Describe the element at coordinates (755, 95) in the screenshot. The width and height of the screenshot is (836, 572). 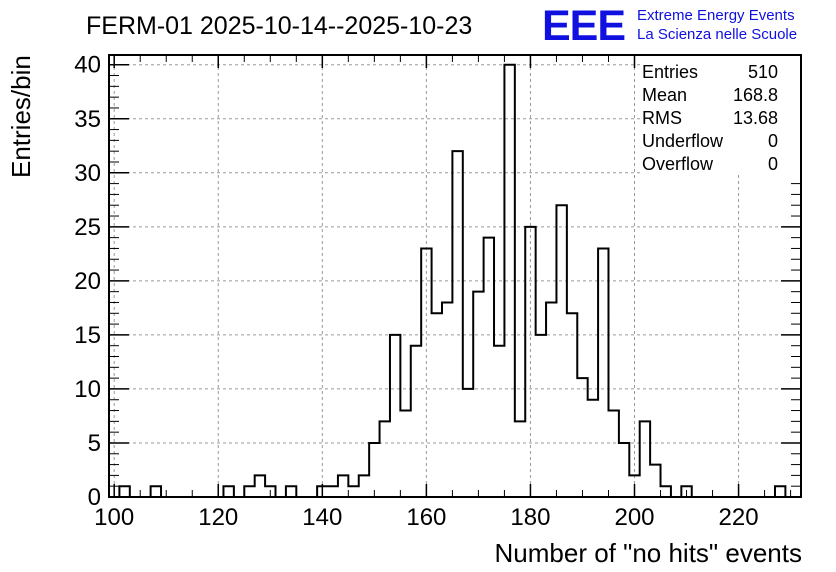
I see `stats-value: 168.8` at that location.